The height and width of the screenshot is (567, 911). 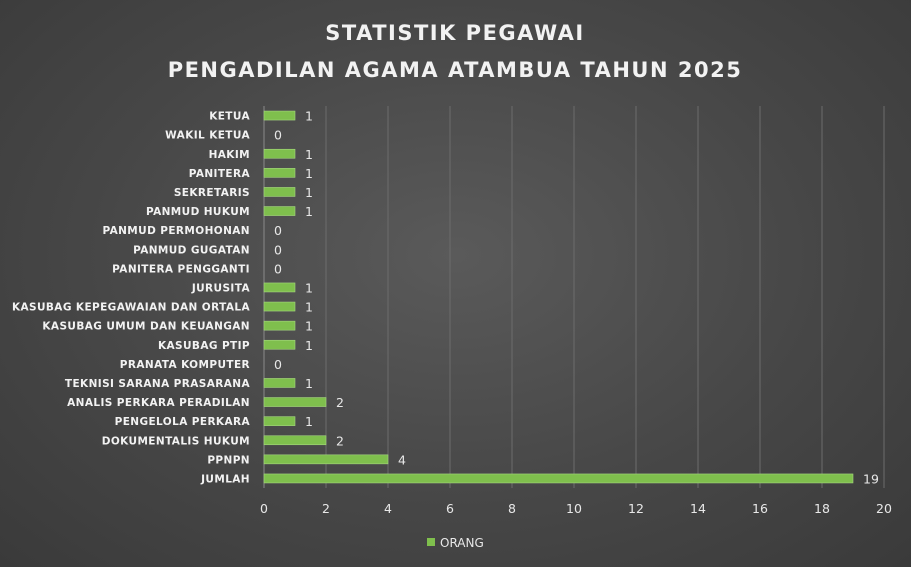 I want to click on category-label: ANALIS PERKARA PERADILAN, so click(x=158, y=403).